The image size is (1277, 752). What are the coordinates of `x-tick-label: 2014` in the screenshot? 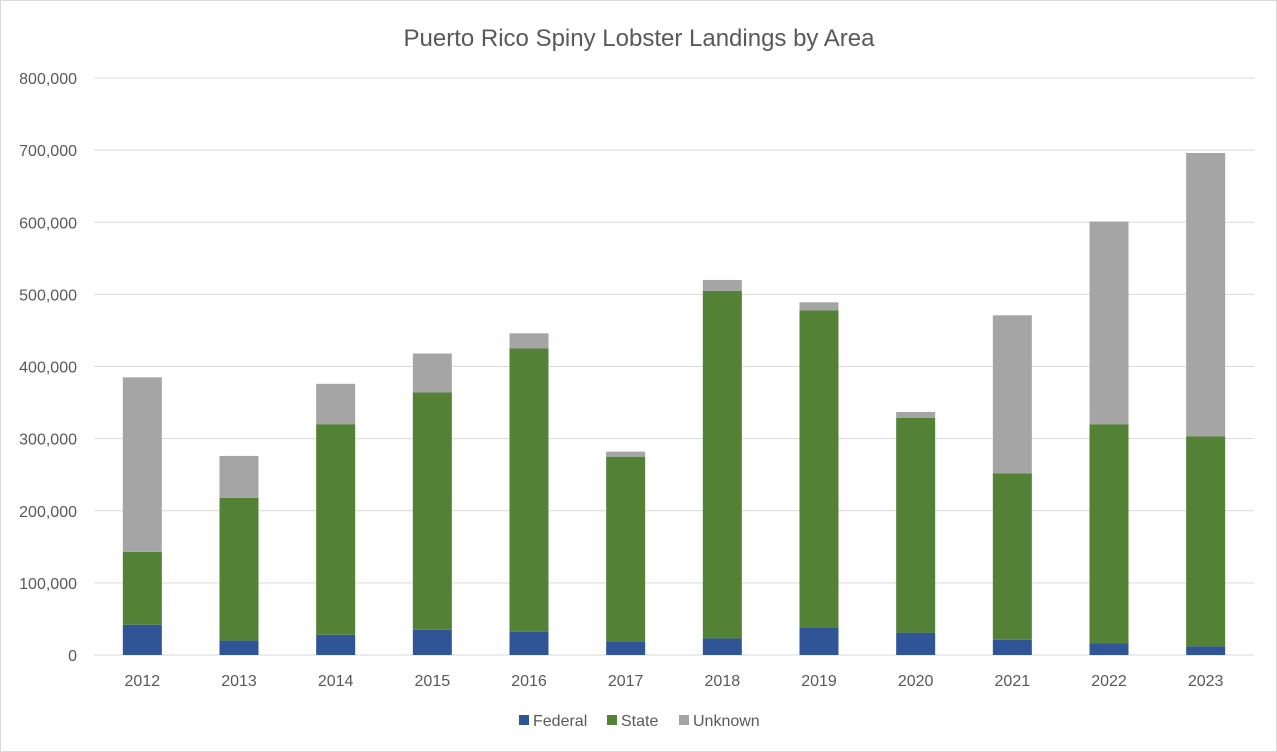 It's located at (336, 681).